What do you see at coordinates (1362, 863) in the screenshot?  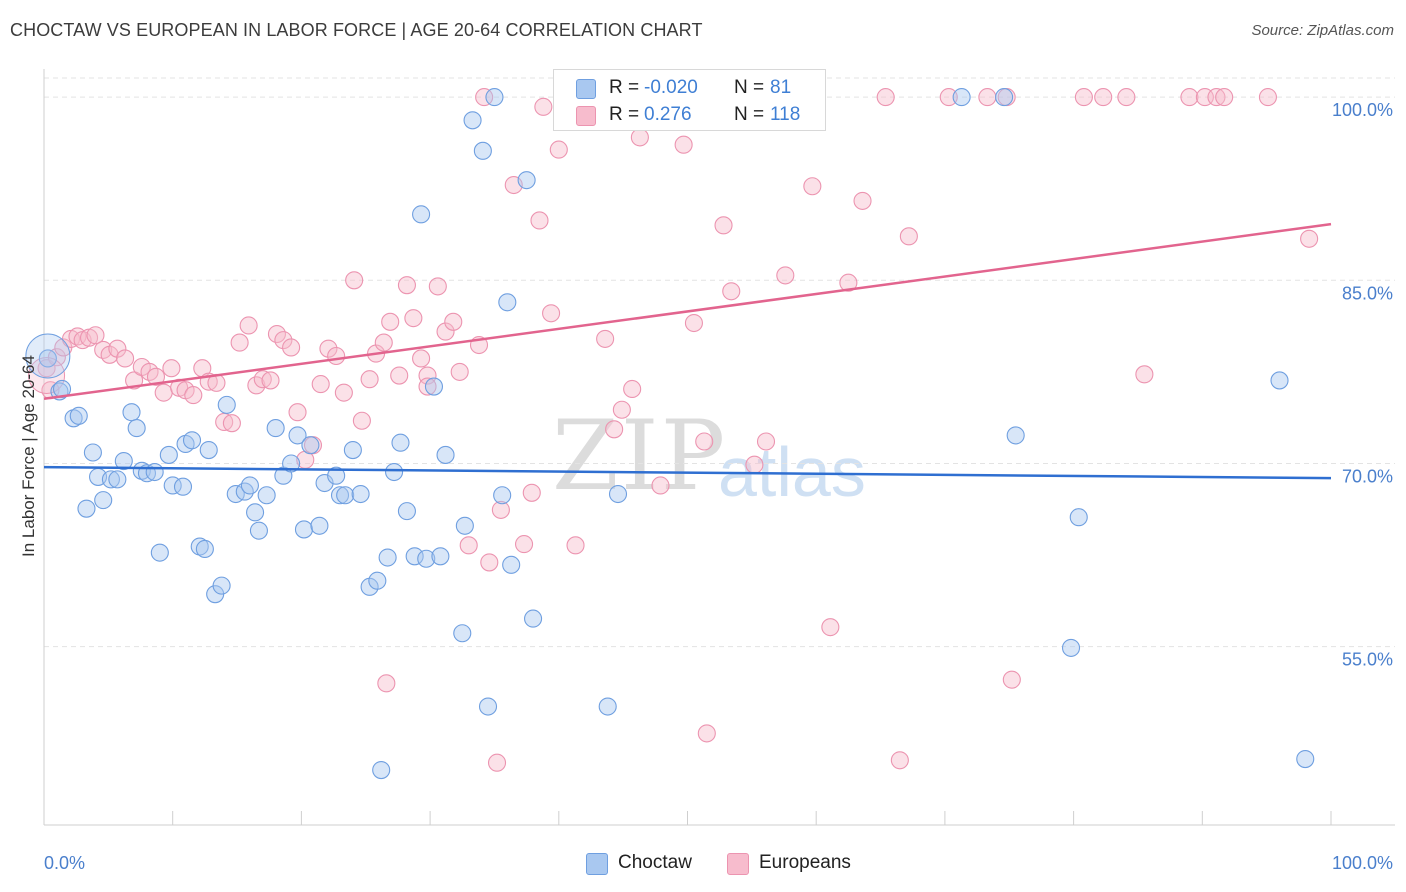 I see `x-tick-label: 100.0%` at bounding box center [1362, 863].